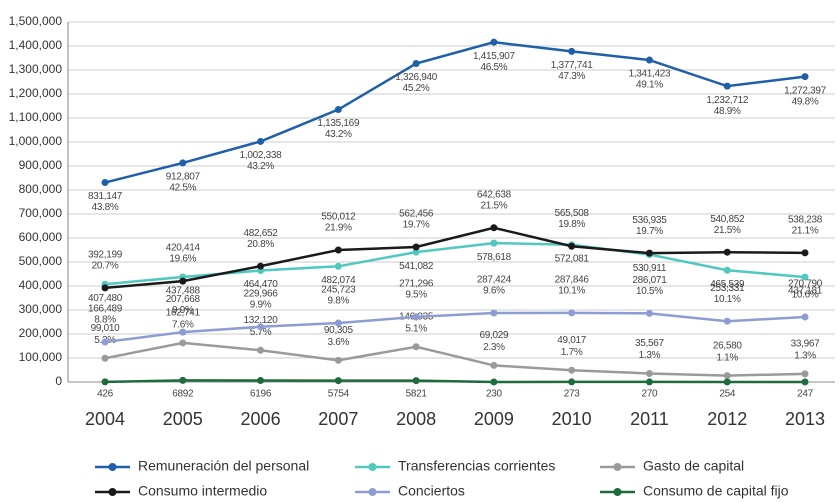  Describe the element at coordinates (182, 259) in the screenshot. I see `percent-label: 19.6%` at that location.